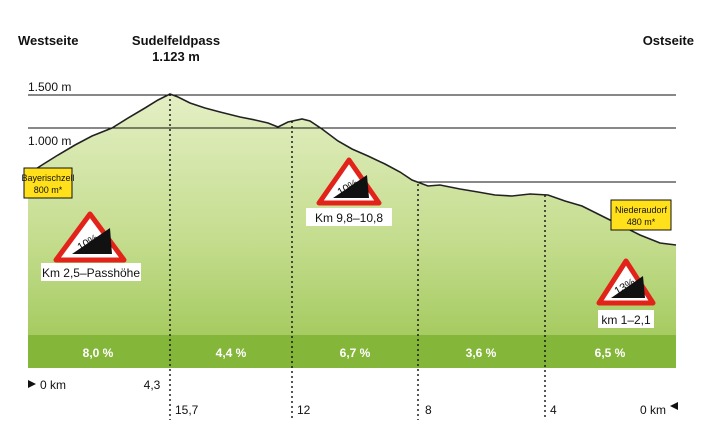 This screenshot has width=712, height=429. I want to click on segment-gradient-1: 8,0 %, so click(98, 353).